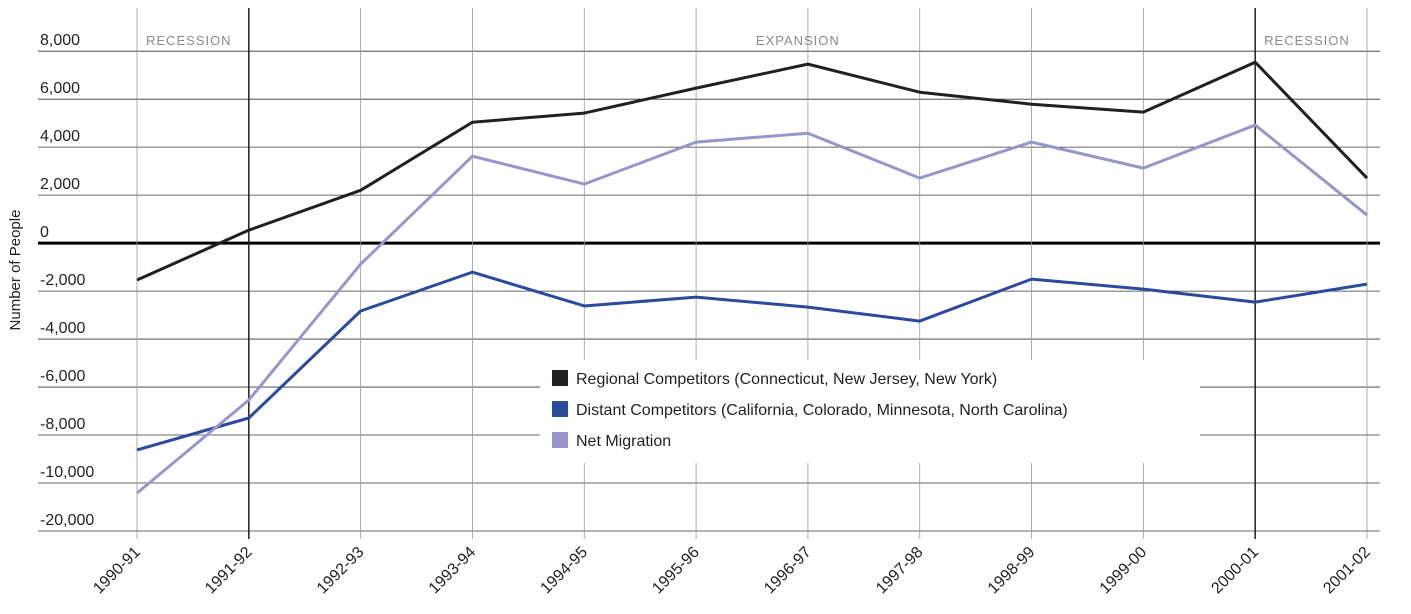  What do you see at coordinates (117, 571) in the screenshot?
I see `x-tick-label: 1990-91` at bounding box center [117, 571].